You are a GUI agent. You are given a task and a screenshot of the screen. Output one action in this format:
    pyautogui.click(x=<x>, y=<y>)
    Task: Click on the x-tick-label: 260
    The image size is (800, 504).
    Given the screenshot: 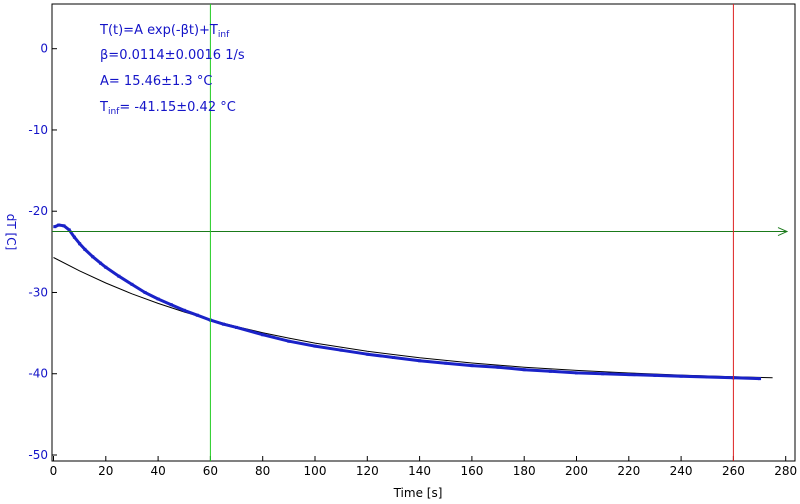 What is the action you would take?
    pyautogui.click(x=733, y=471)
    